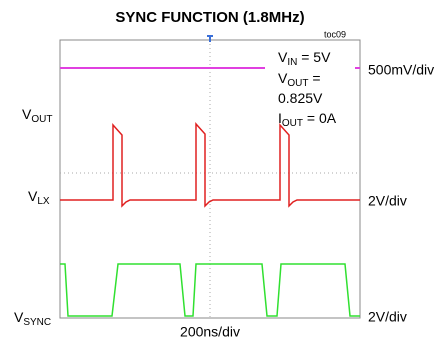  What do you see at coordinates (314, 57) in the screenshot?
I see `condition-rest: = 5V` at bounding box center [314, 57].